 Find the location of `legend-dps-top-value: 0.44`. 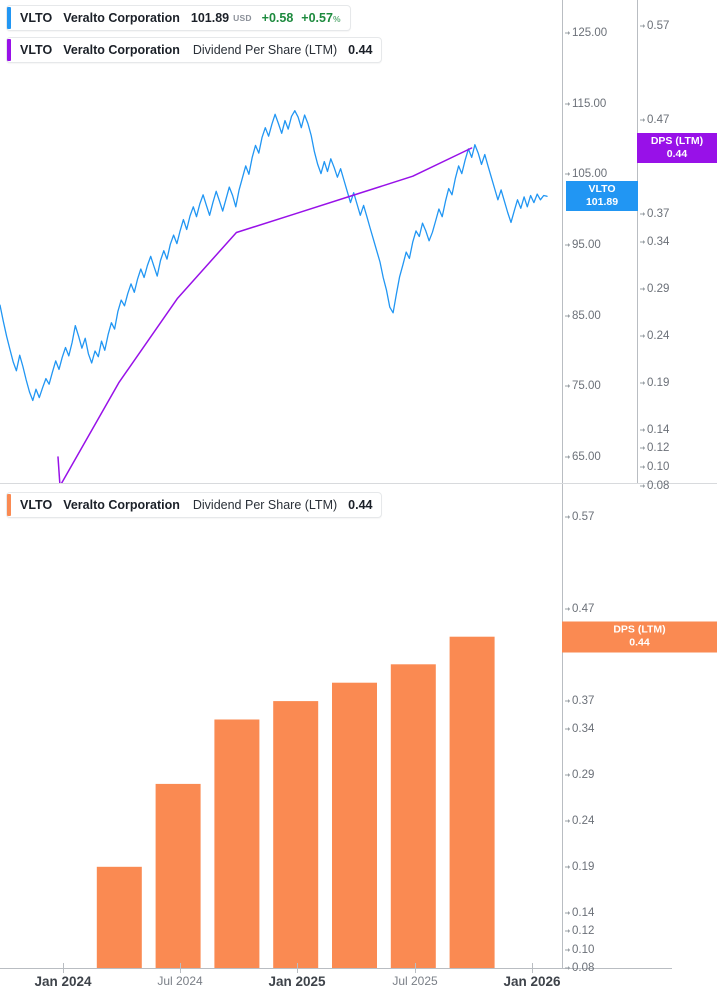

legend-dps-top-value: 0.44 is located at coordinates (360, 50).